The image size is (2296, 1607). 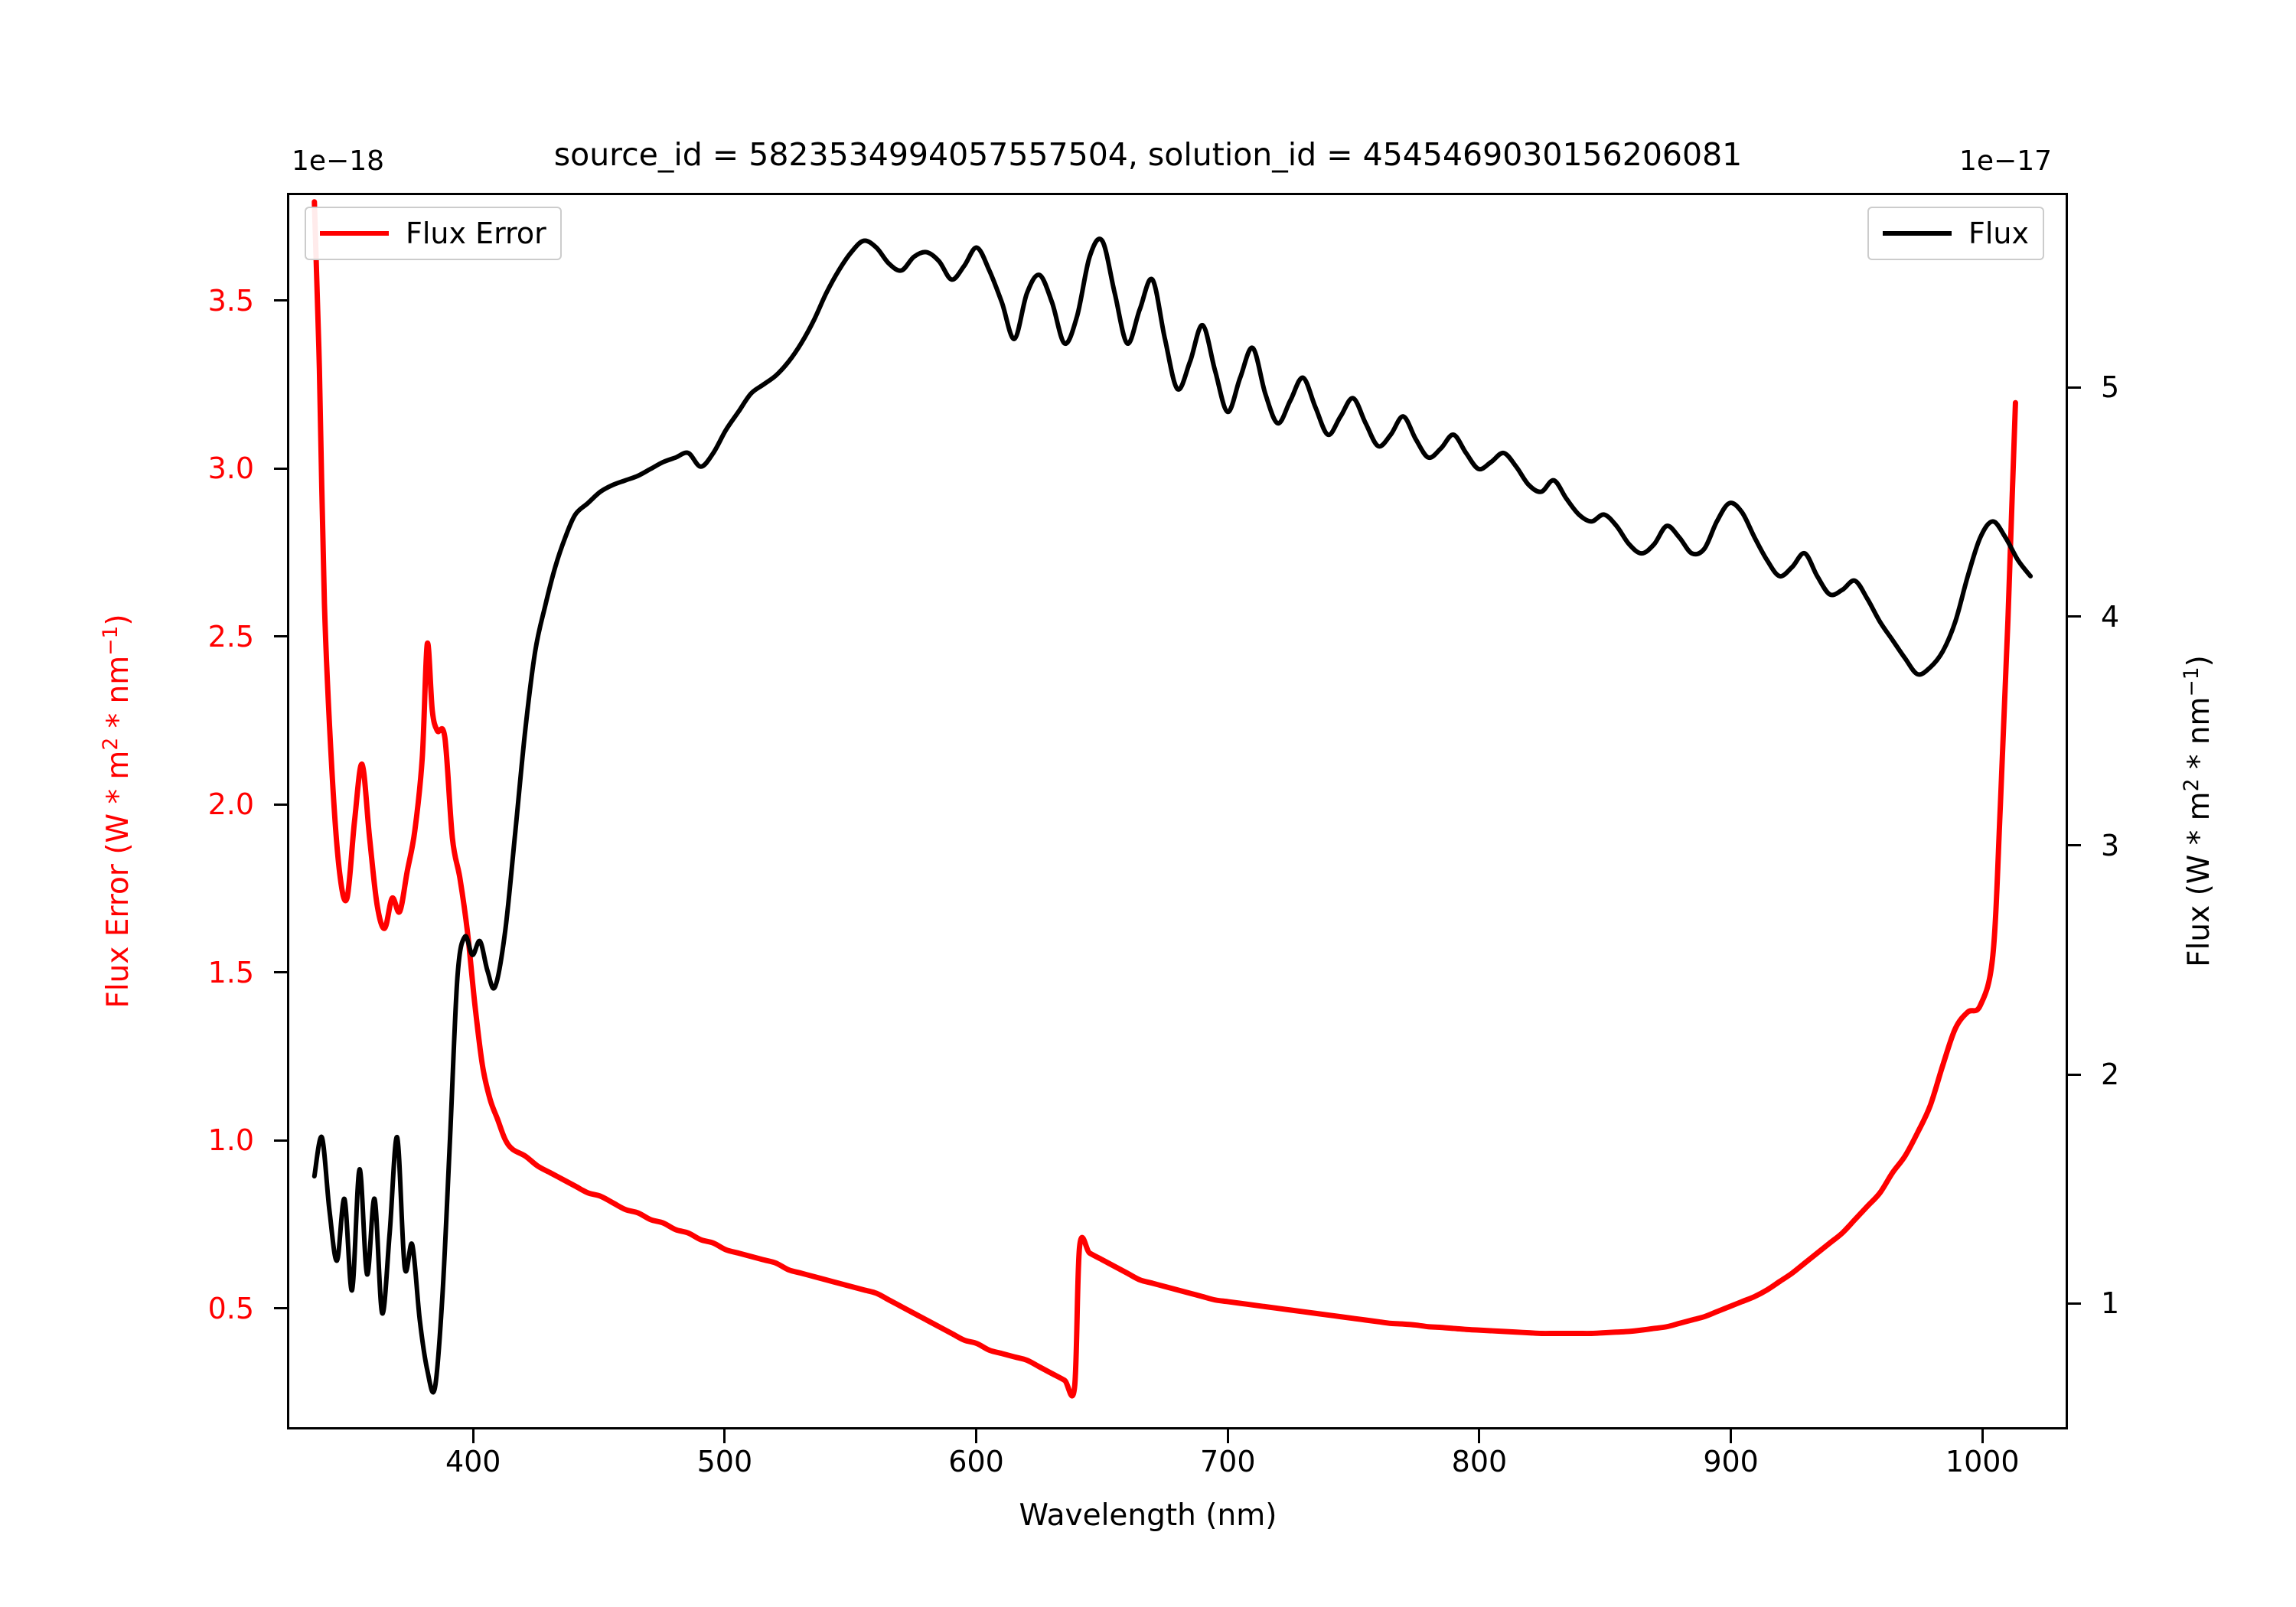 What do you see at coordinates (2110, 1075) in the screenshot?
I see `y-tick-label-right: 2` at bounding box center [2110, 1075].